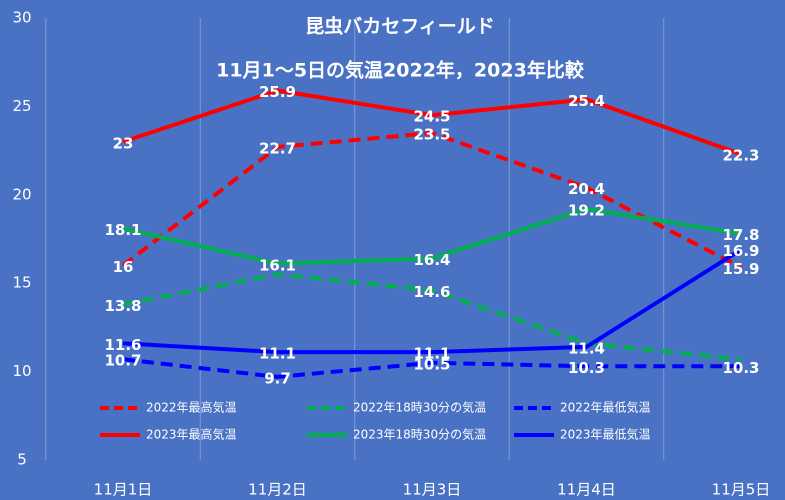 The width and height of the screenshot is (785, 500). I want to click on data-label: 13.8, so click(122, 306).